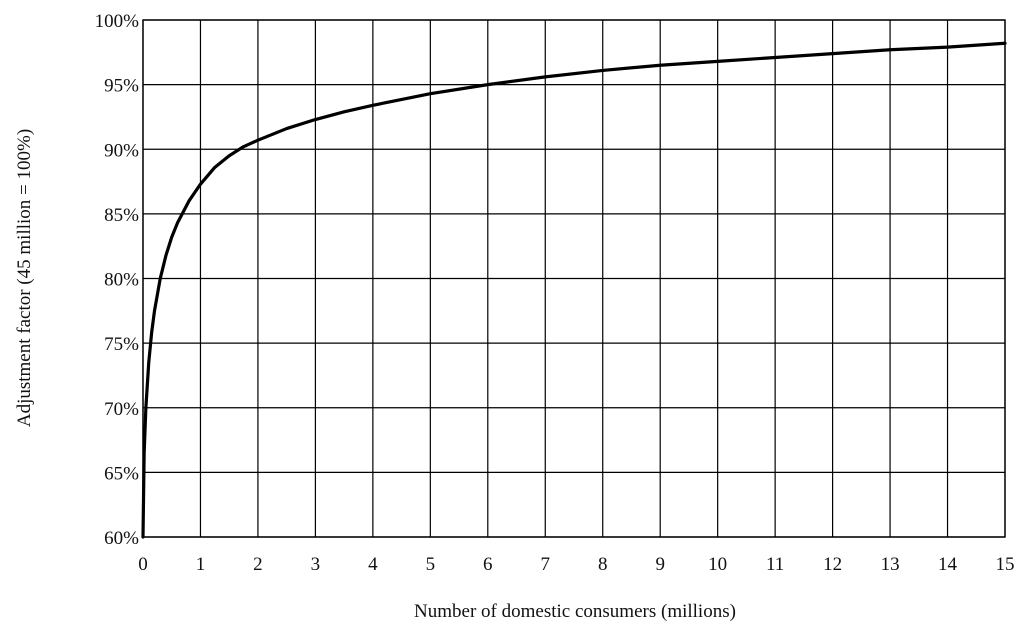 The width and height of the screenshot is (1024, 635). Describe the element at coordinates (660, 564) in the screenshot. I see `x-tick-label-9: 9` at that location.